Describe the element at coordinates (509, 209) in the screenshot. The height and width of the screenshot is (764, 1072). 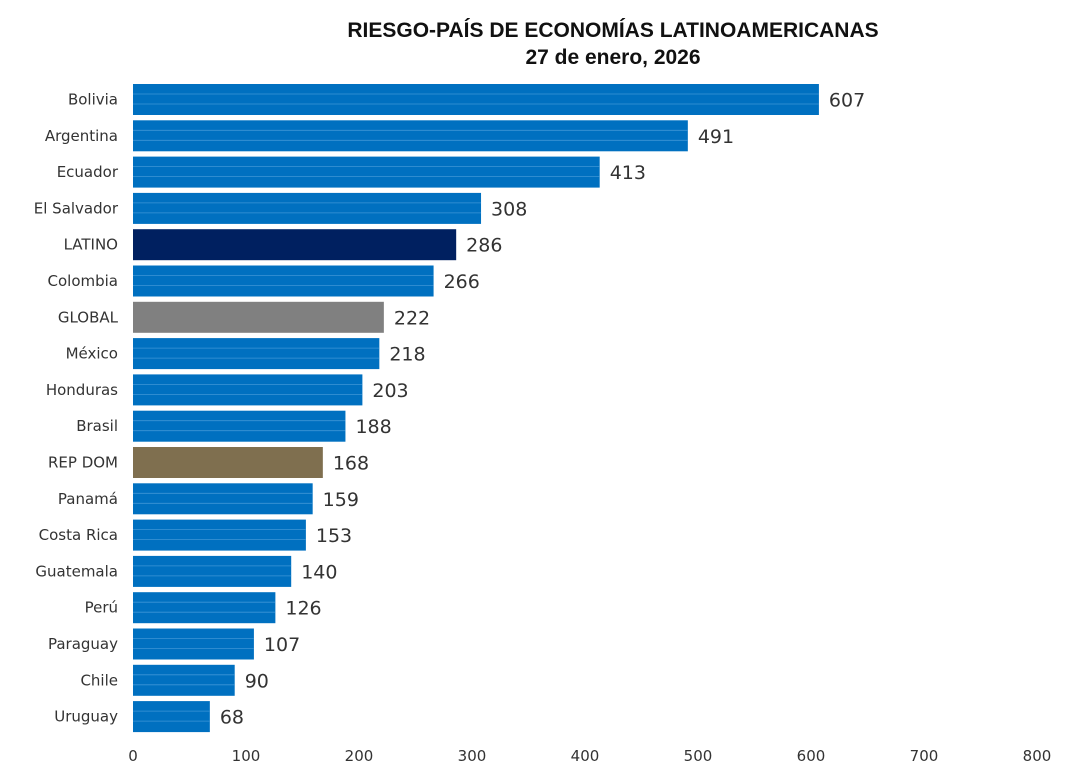
I see `data-label: 308` at that location.